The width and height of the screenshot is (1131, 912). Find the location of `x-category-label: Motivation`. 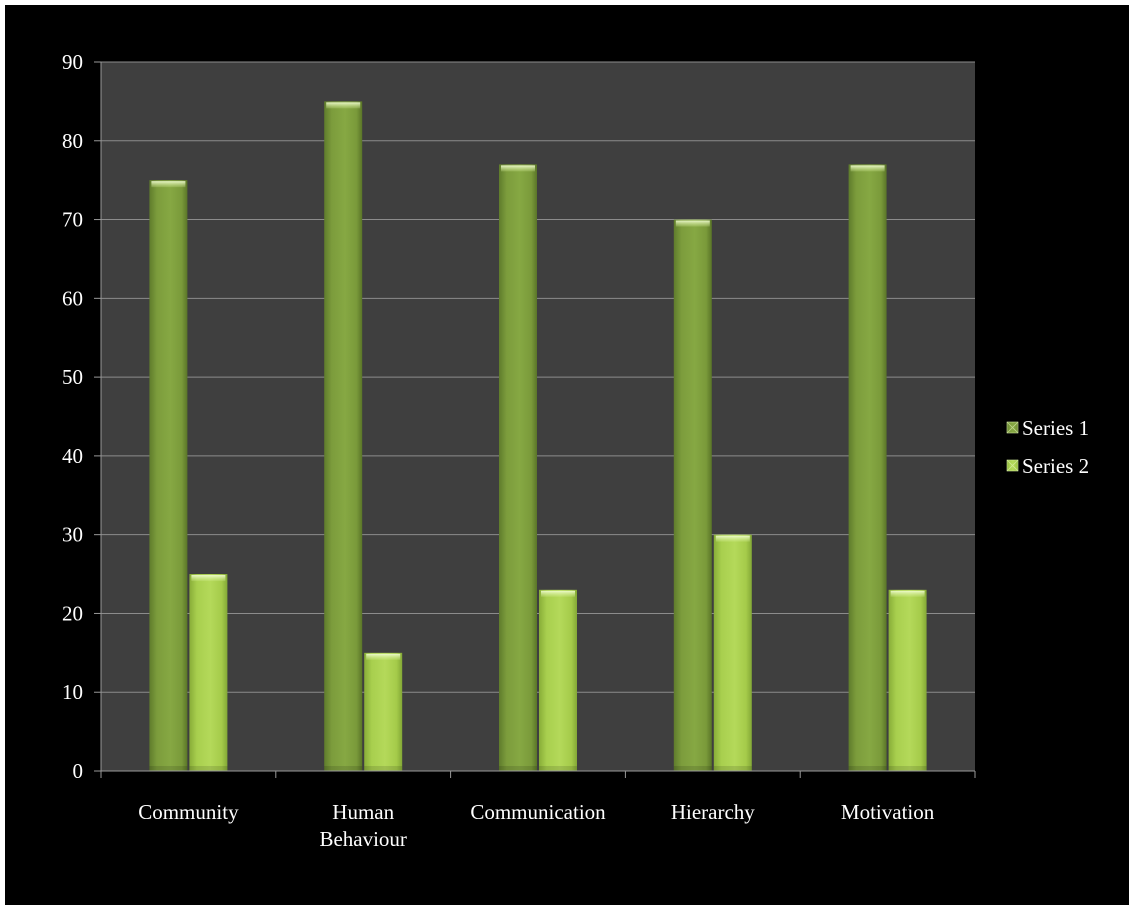

x-category-label: Motivation is located at coordinates (888, 812).